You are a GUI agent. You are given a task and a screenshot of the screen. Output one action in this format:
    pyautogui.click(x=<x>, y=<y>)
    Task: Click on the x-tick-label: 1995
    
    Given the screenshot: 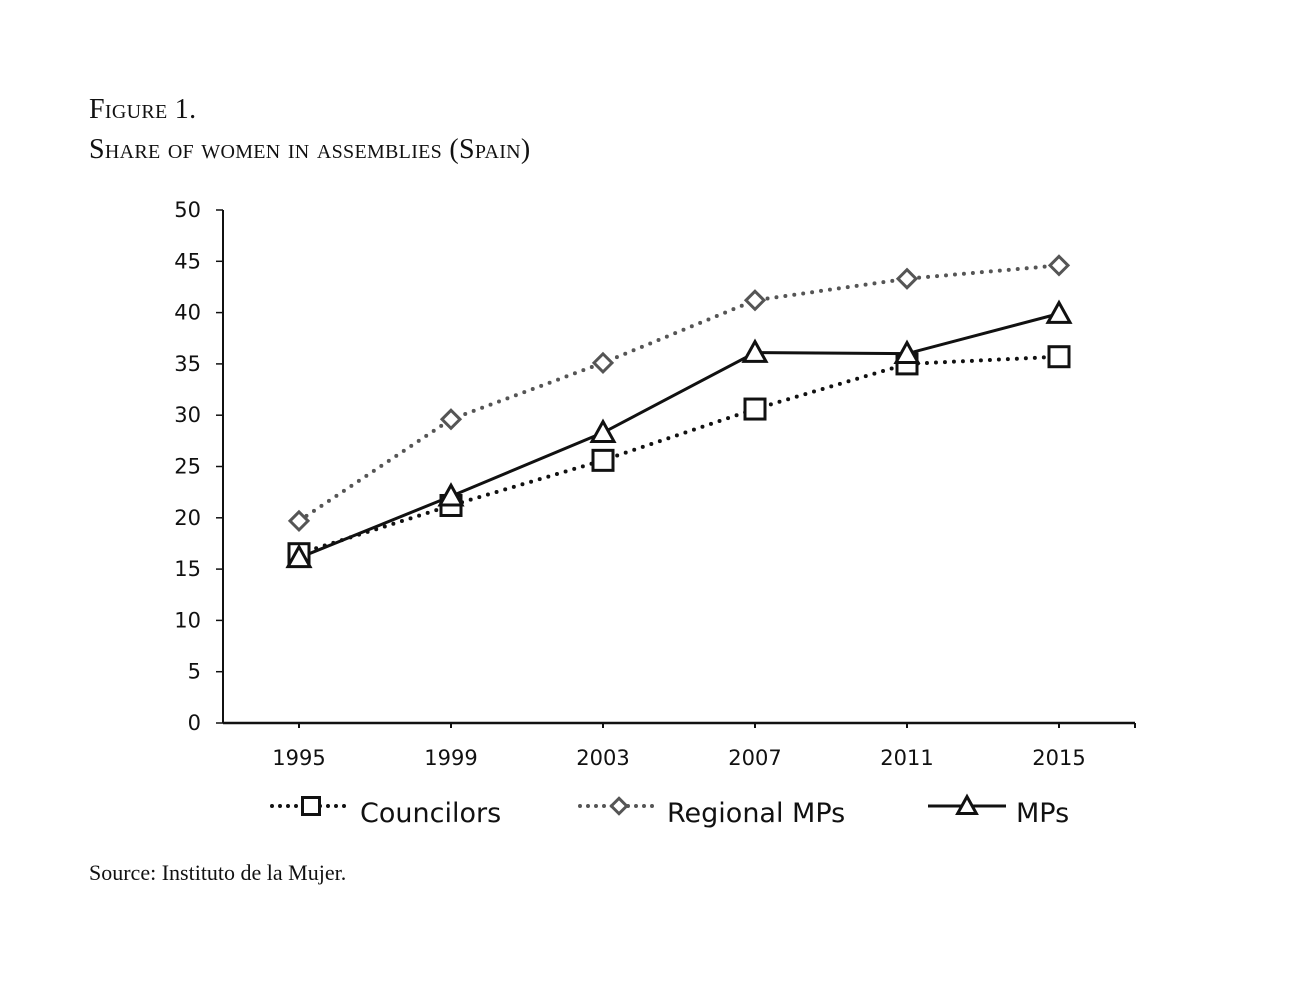 What is the action you would take?
    pyautogui.click(x=298, y=758)
    